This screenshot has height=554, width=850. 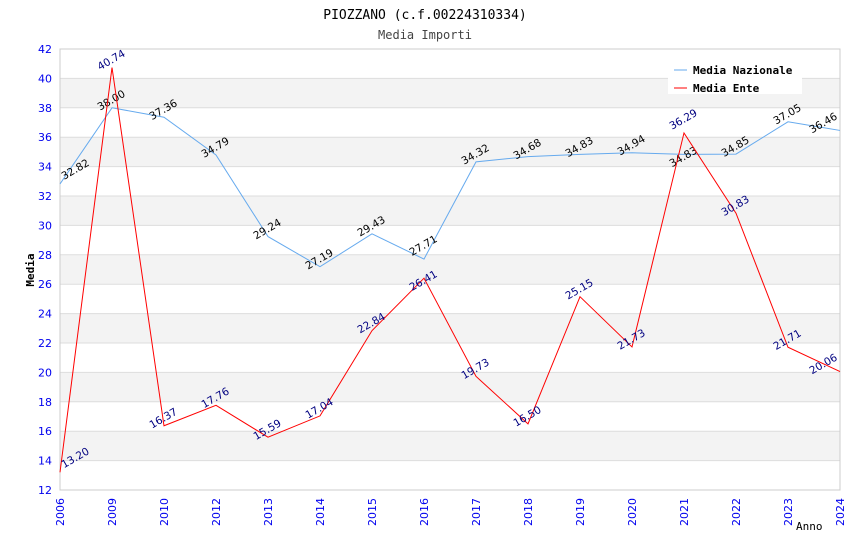 What do you see at coordinates (45, 108) in the screenshot?
I see `y-tick-label: 38` at bounding box center [45, 108].